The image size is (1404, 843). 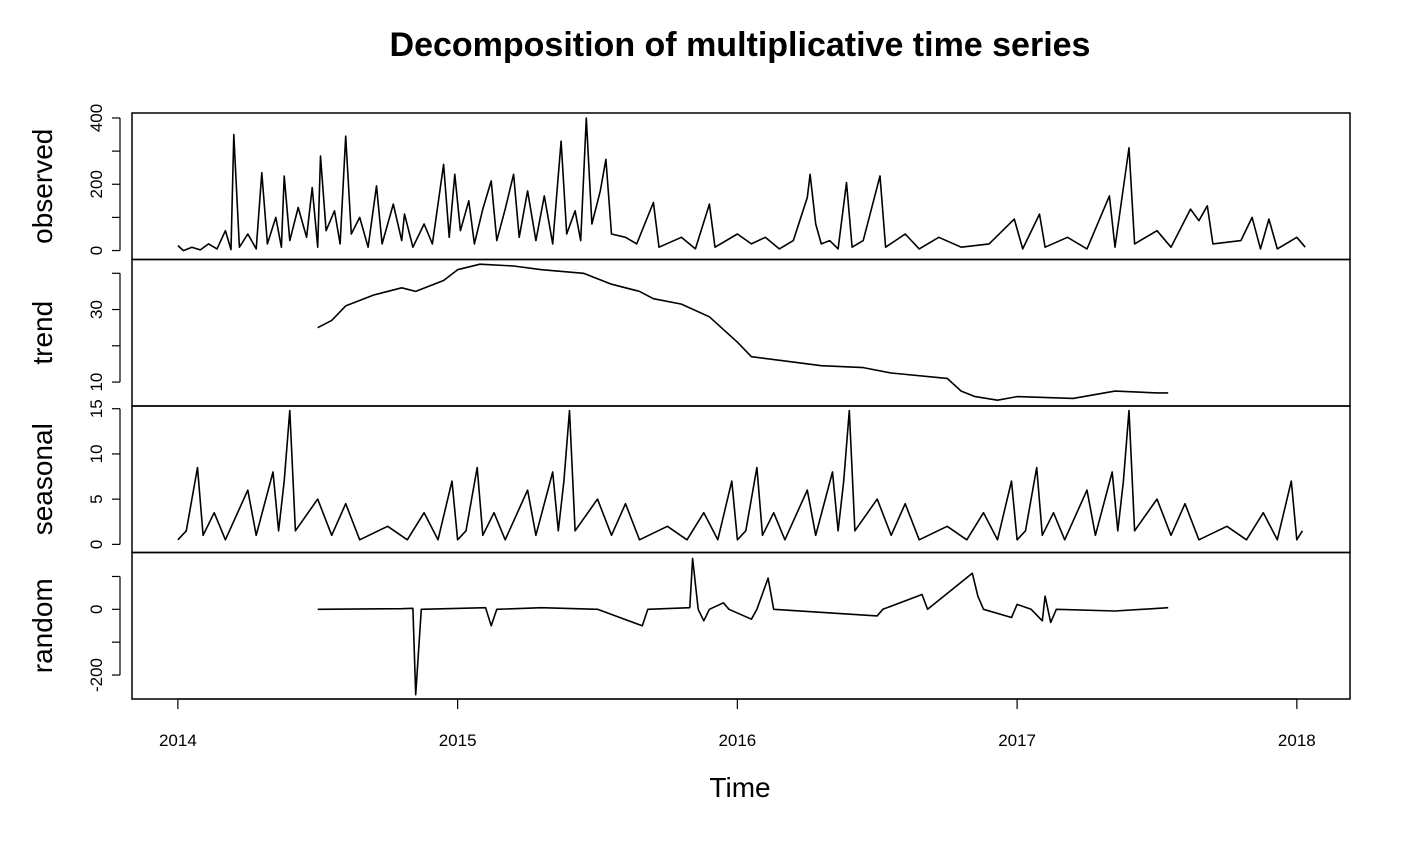 What do you see at coordinates (737, 740) in the screenshot?
I see `x-tick-label: 2016` at bounding box center [737, 740].